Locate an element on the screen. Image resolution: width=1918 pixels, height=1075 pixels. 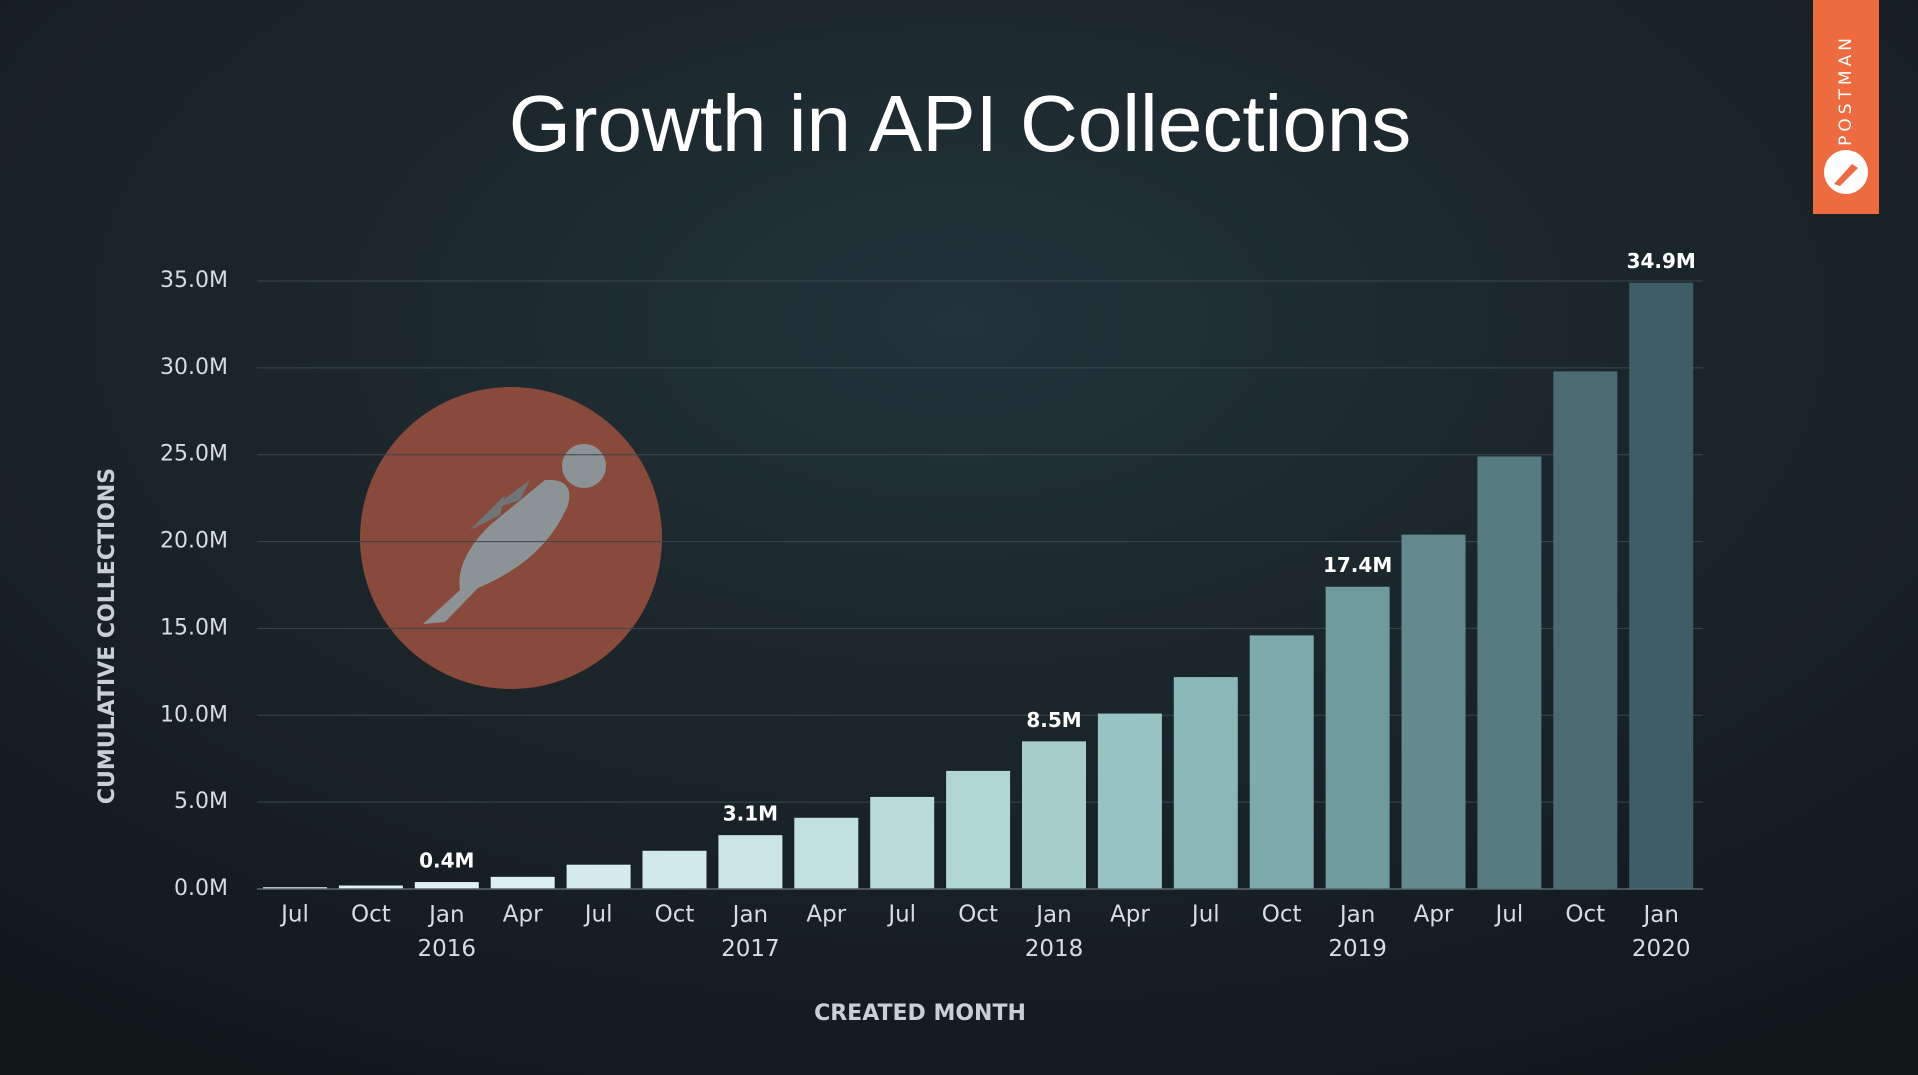
chart-title: Growth in API Collections is located at coordinates (960, 123).